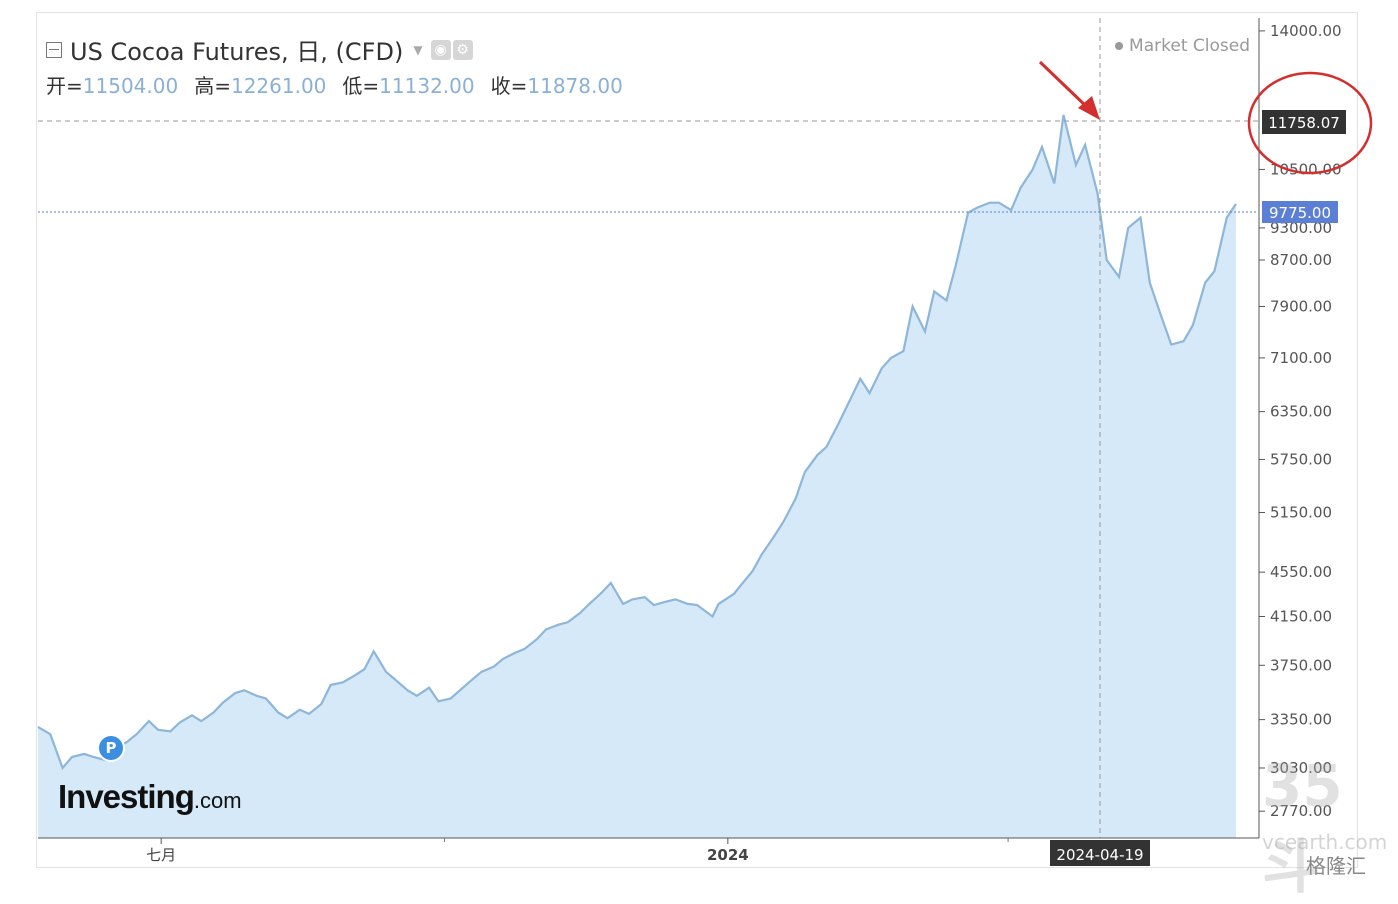 Image resolution: width=1398 pixels, height=904 pixels. I want to click on watermark-corner: 格隆汇, so click(1336, 866).